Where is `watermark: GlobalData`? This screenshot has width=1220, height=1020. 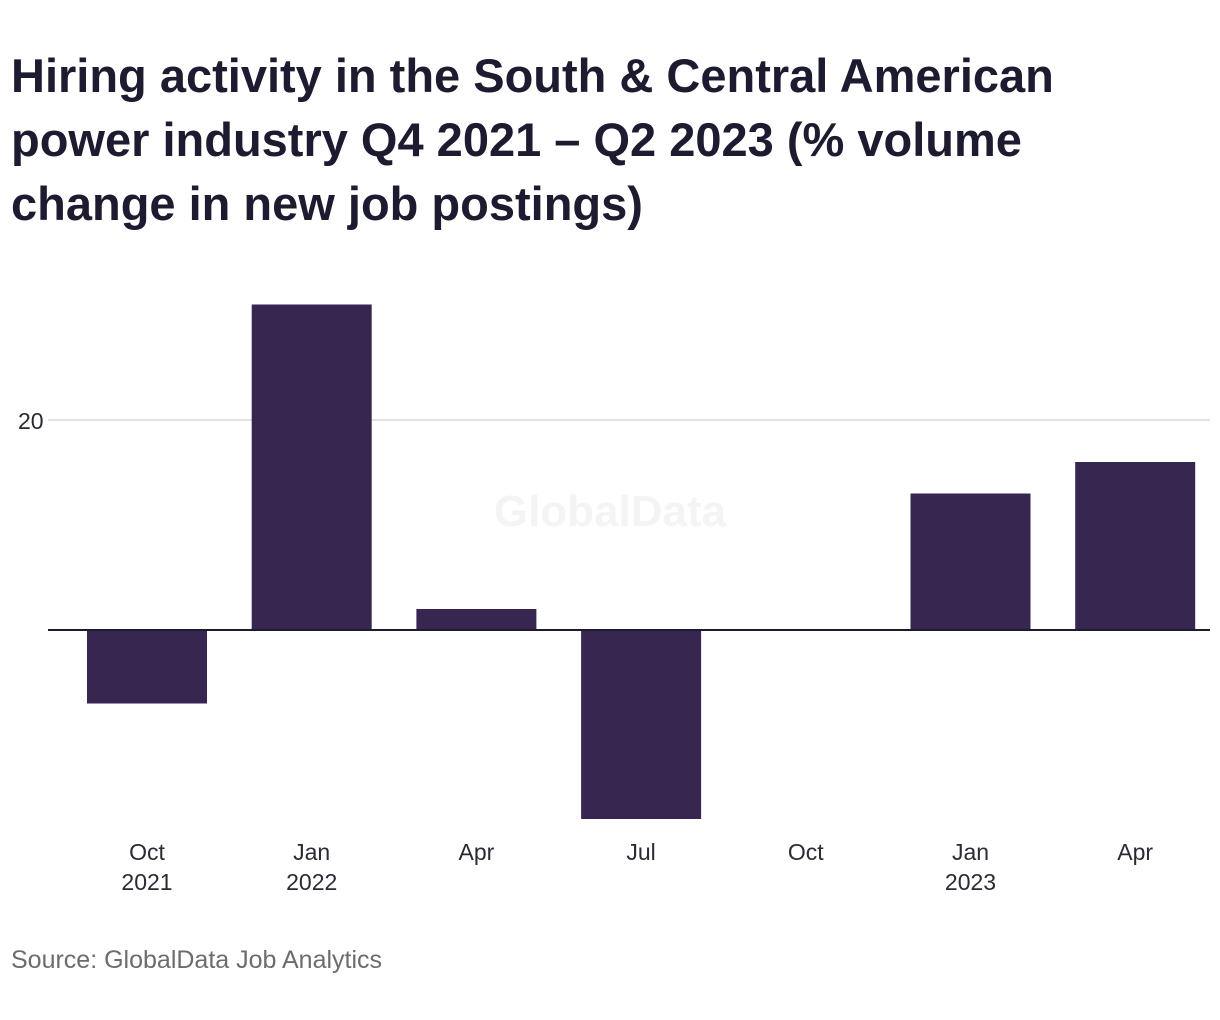 watermark: GlobalData is located at coordinates (610, 511).